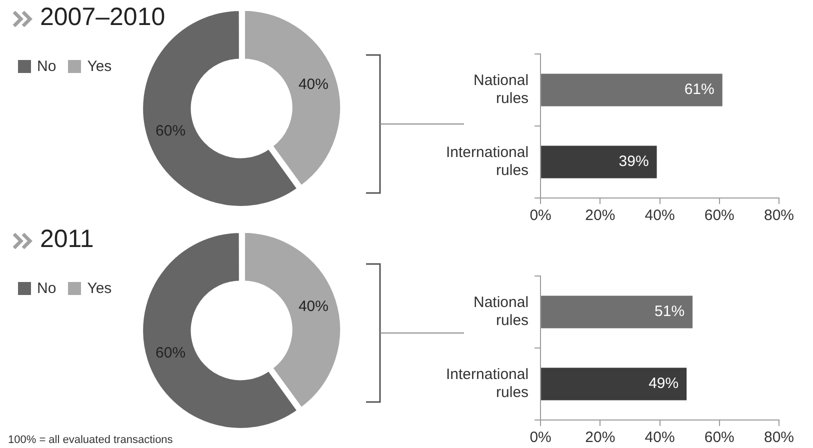 Image resolution: width=813 pixels, height=448 pixels. I want to click on text: 100% = all evaluated transactions, so click(90, 440).